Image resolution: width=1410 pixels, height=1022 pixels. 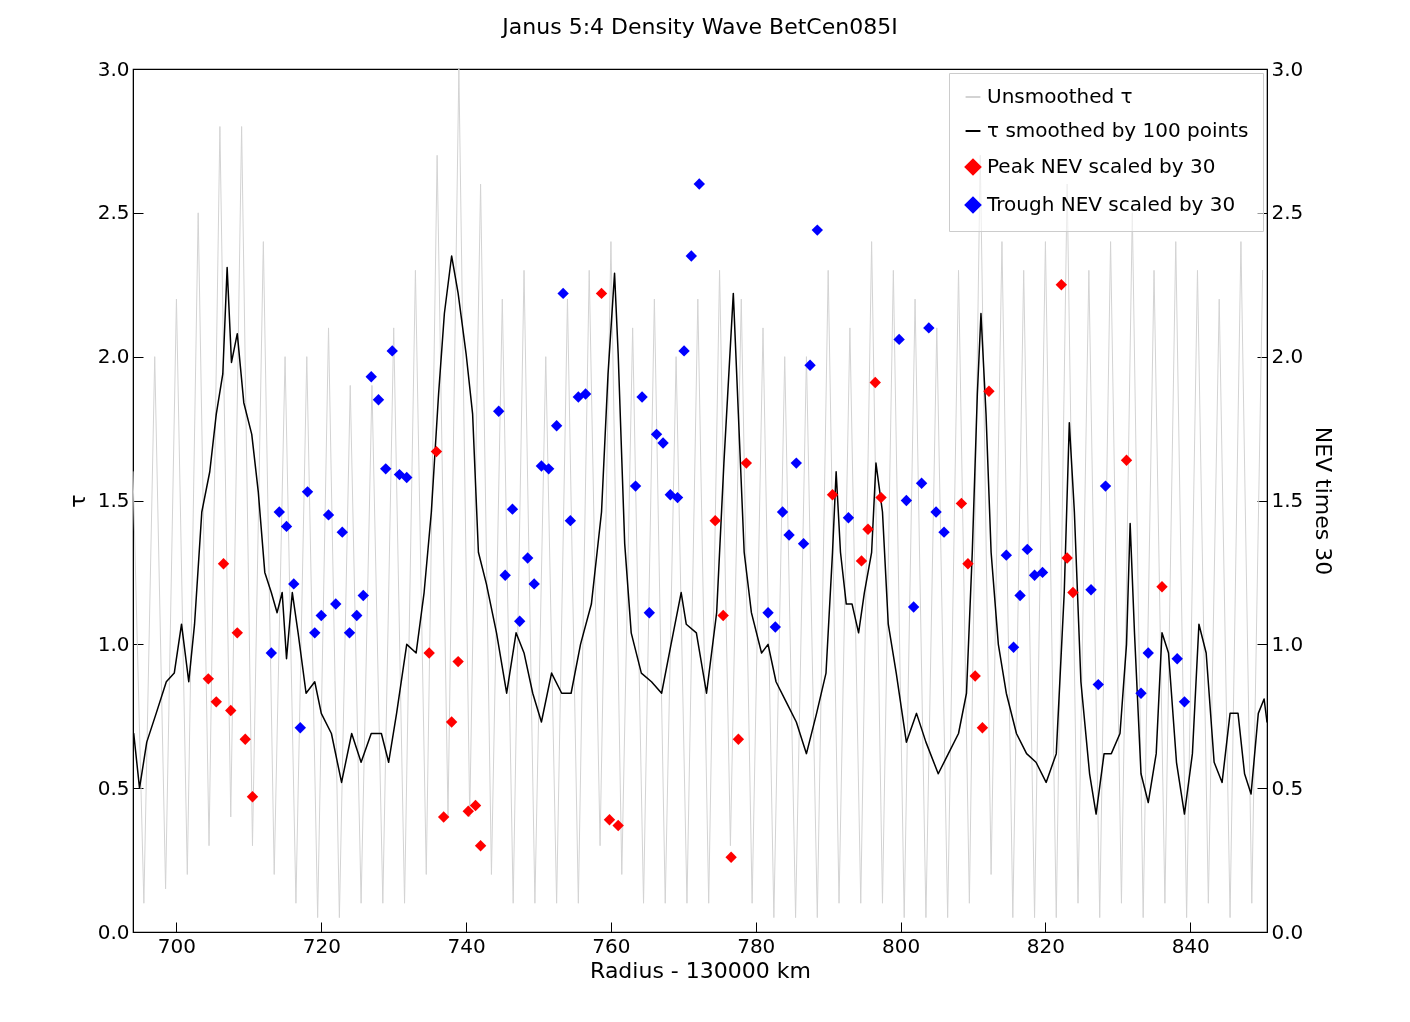 I want to click on y2-tick-label: 1.5, so click(x=1287, y=500).